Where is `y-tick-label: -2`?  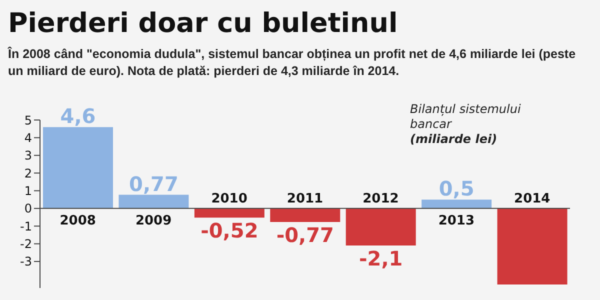
y-tick-label: -2 is located at coordinates (26, 244).